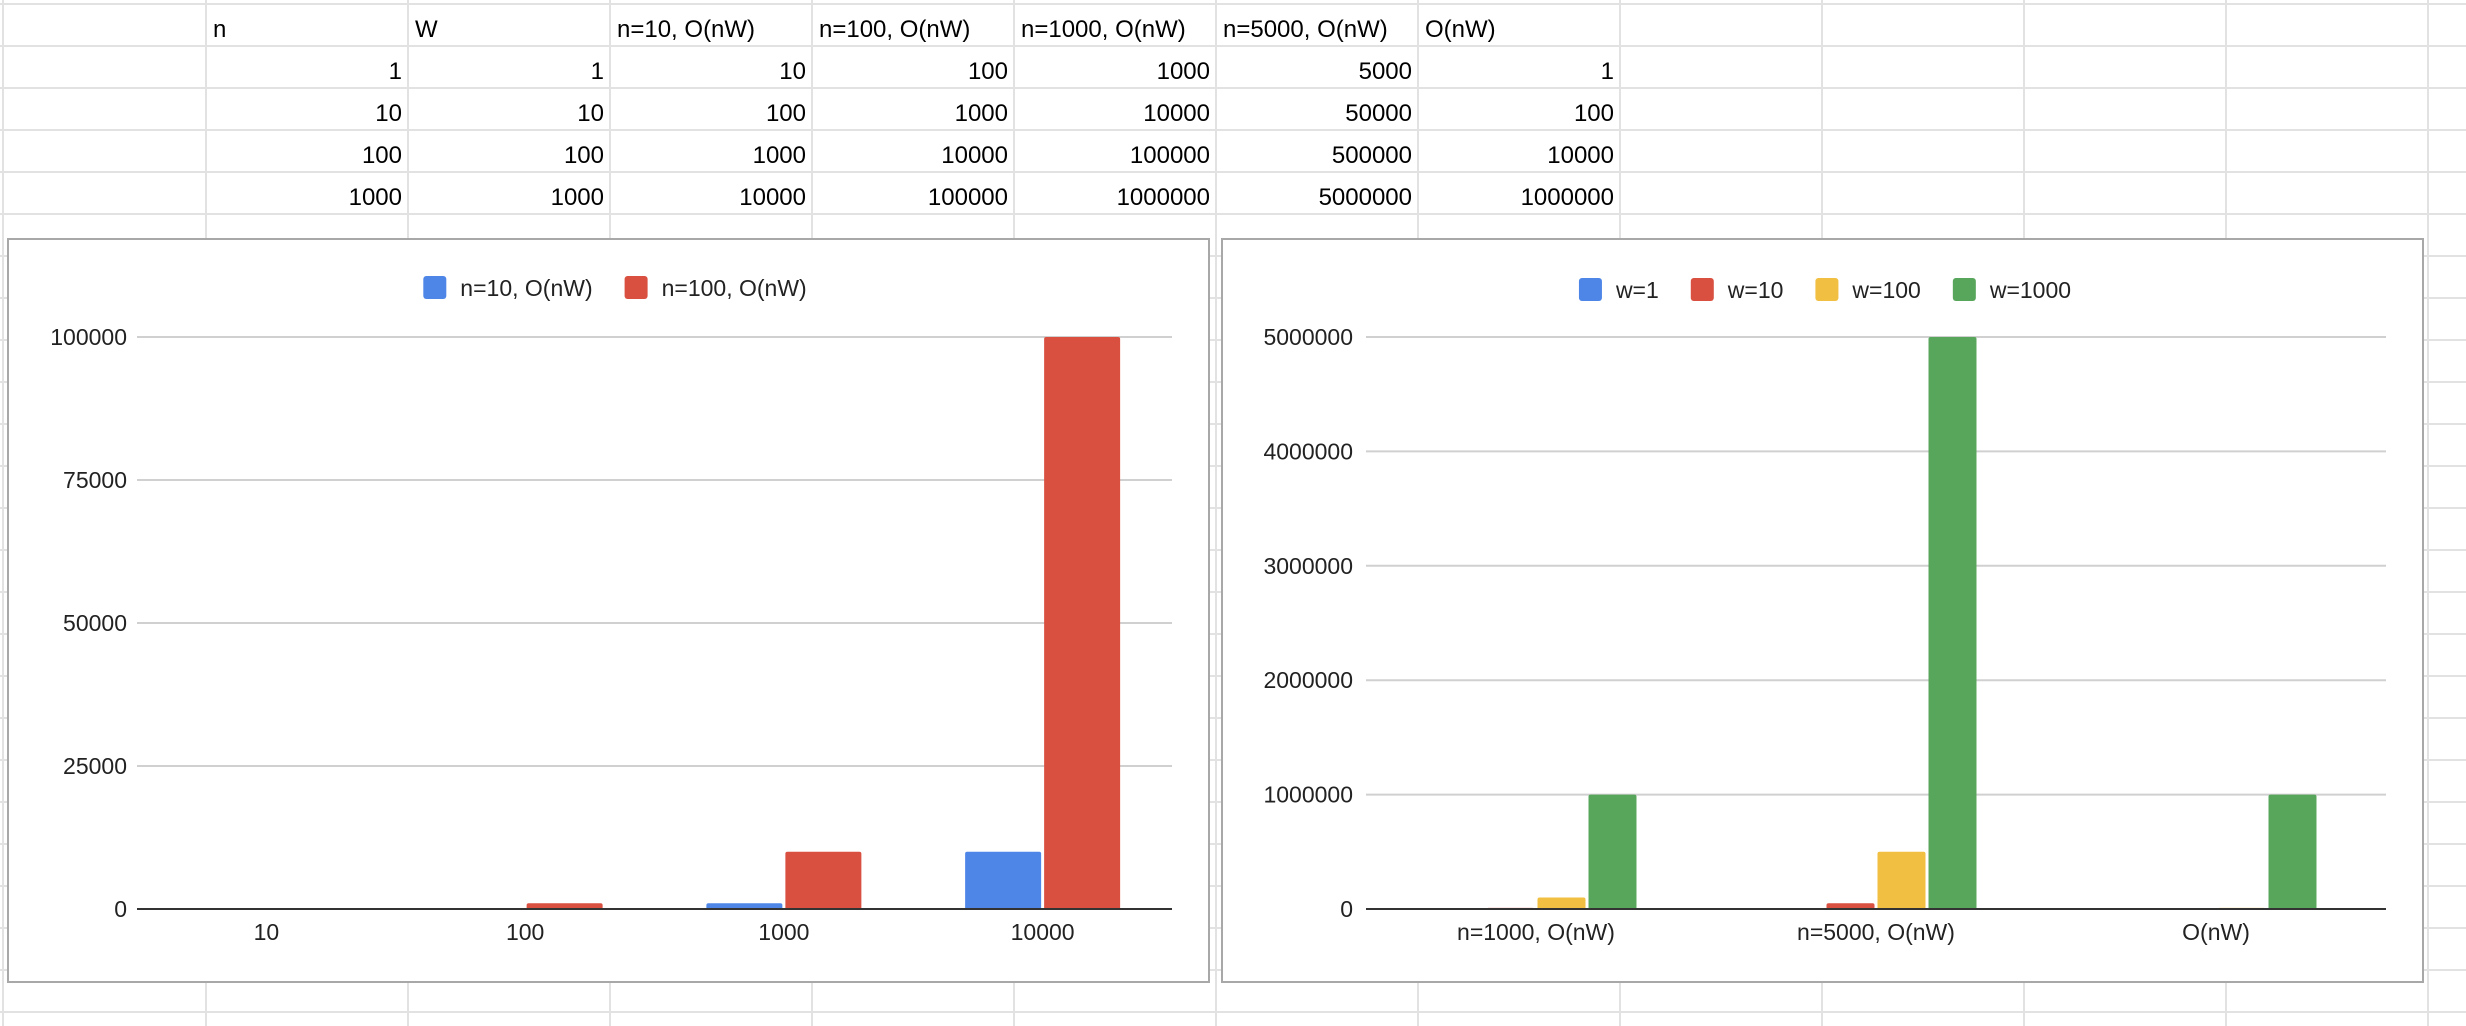 Image resolution: width=2466 pixels, height=1026 pixels. What do you see at coordinates (1308, 451) in the screenshot?
I see `y-tick-label: 4000000` at bounding box center [1308, 451].